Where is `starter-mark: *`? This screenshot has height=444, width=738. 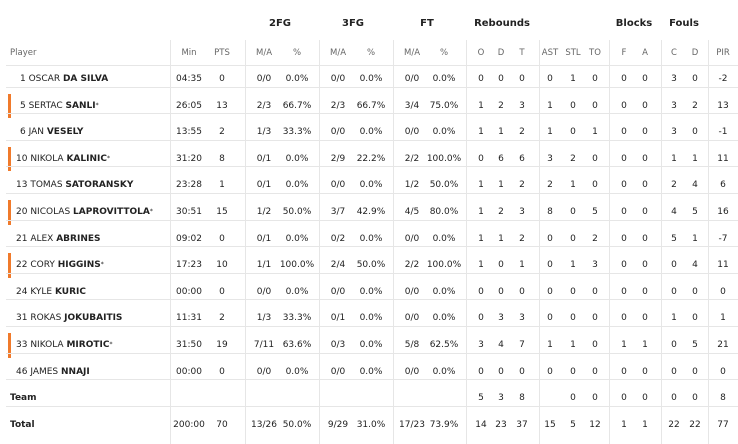
starter-mark: * is located at coordinates (97, 105).